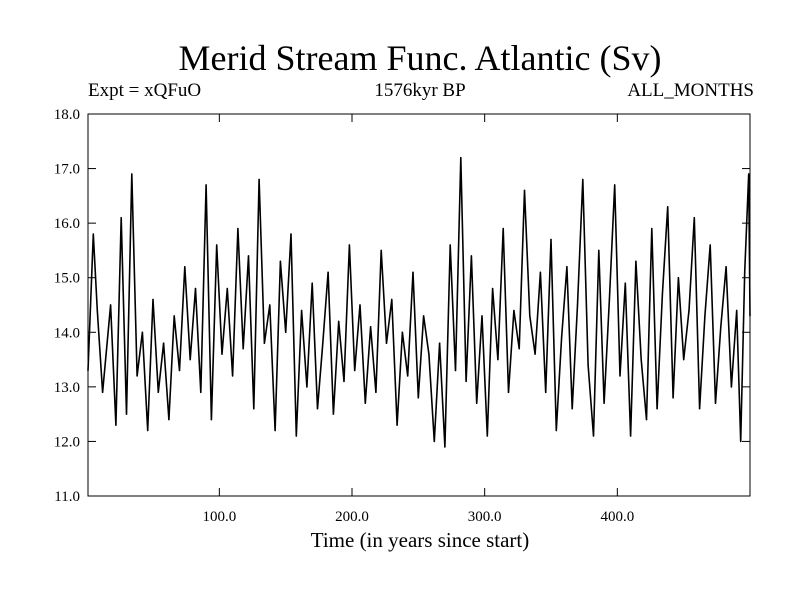 This screenshot has height=600, width=800. Describe the element at coordinates (67, 224) in the screenshot. I see `y-tick-label: 16.0` at that location.